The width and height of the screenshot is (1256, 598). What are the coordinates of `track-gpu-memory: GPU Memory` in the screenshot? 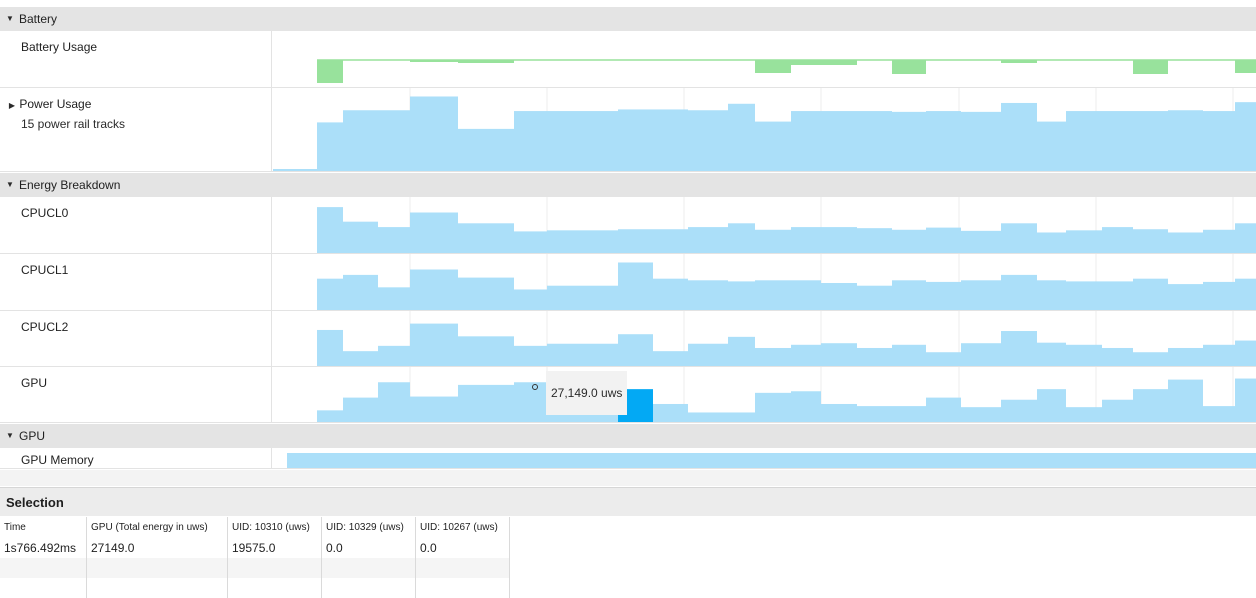 It's located at (628, 458).